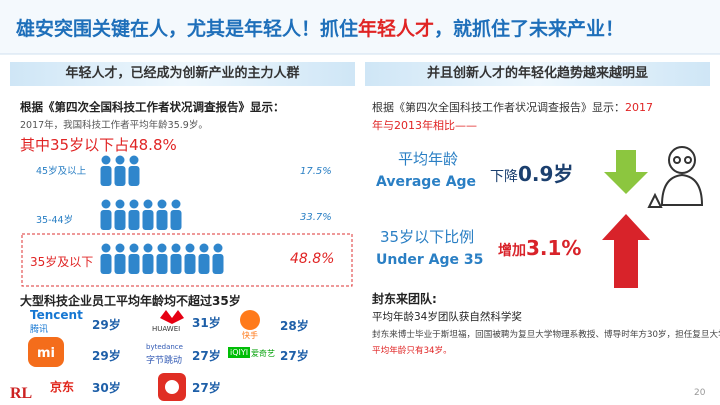  What do you see at coordinates (106, 388) in the screenshot?
I see `company-age: 30岁` at bounding box center [106, 388].